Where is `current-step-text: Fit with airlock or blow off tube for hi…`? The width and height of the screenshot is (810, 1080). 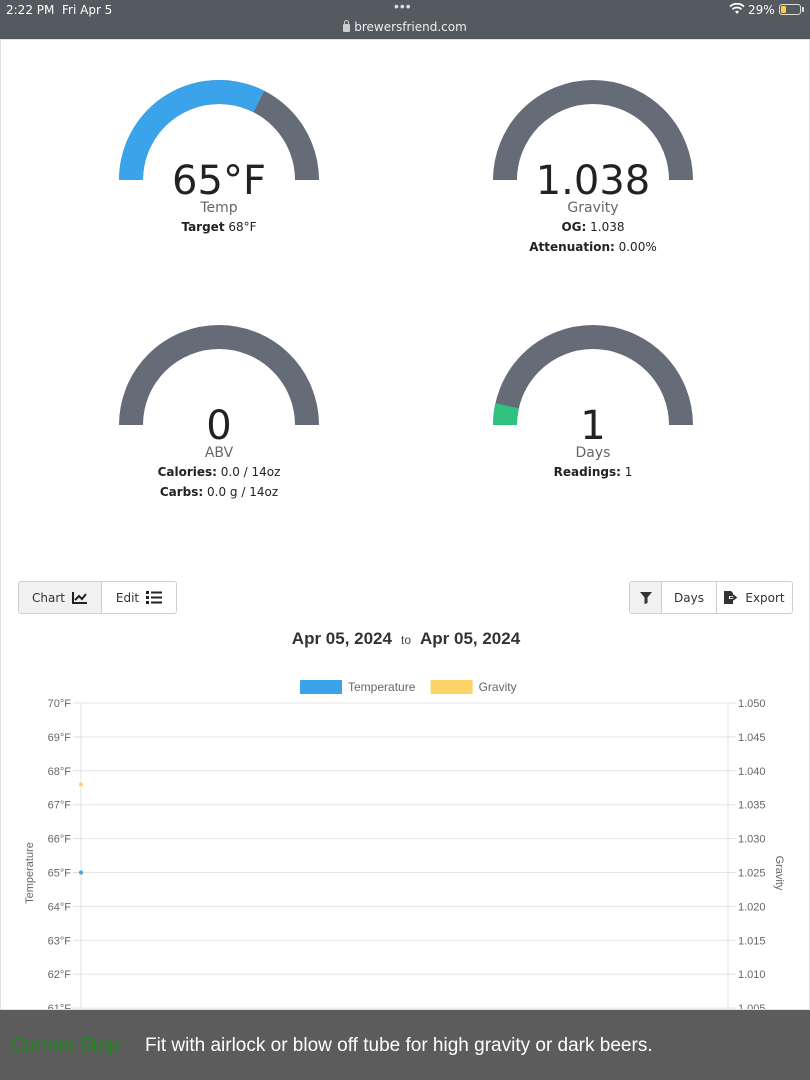 current-step-text: Fit with airlock or blow off tube for hi… is located at coordinates (399, 1045).